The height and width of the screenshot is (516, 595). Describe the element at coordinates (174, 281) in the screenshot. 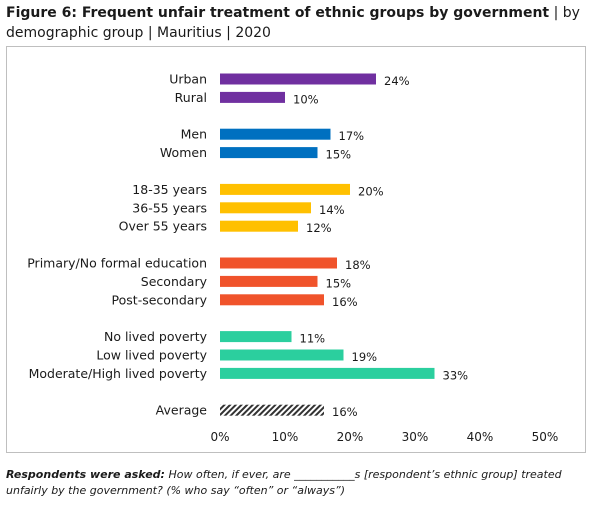

I see `category-label-secondary: Secondary` at that location.